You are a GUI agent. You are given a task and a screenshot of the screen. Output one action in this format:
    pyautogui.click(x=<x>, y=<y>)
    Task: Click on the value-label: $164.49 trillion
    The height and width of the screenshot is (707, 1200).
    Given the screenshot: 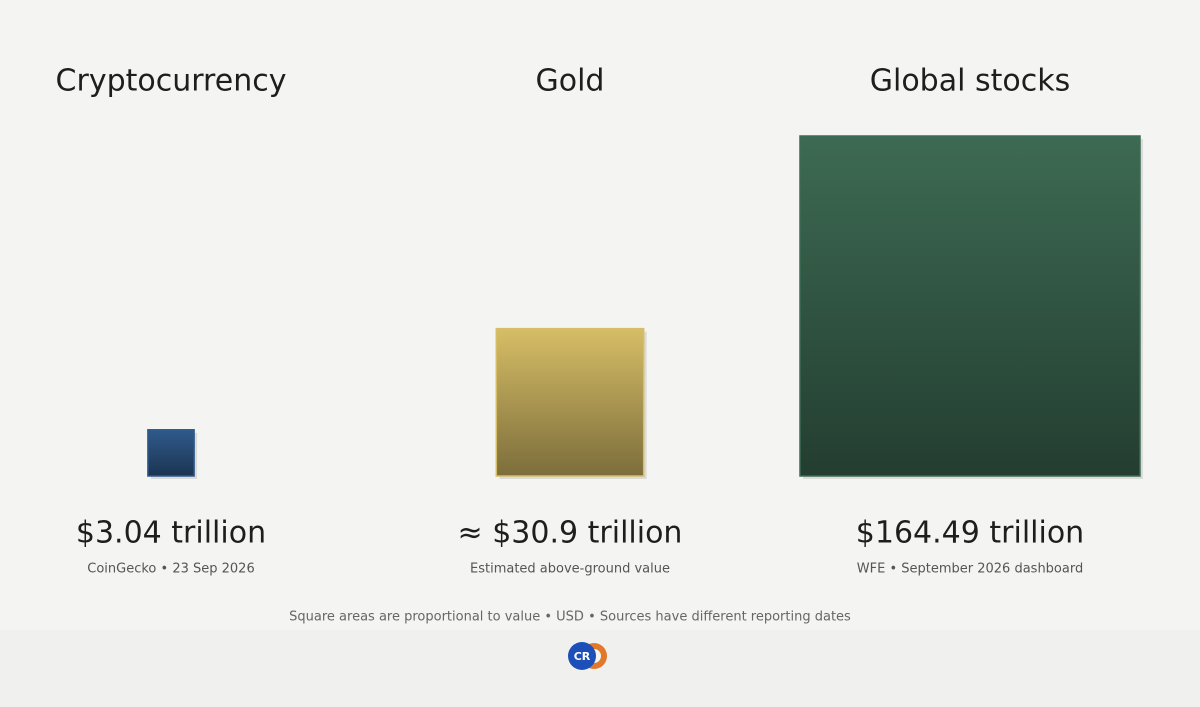 What is the action you would take?
    pyautogui.click(x=970, y=533)
    